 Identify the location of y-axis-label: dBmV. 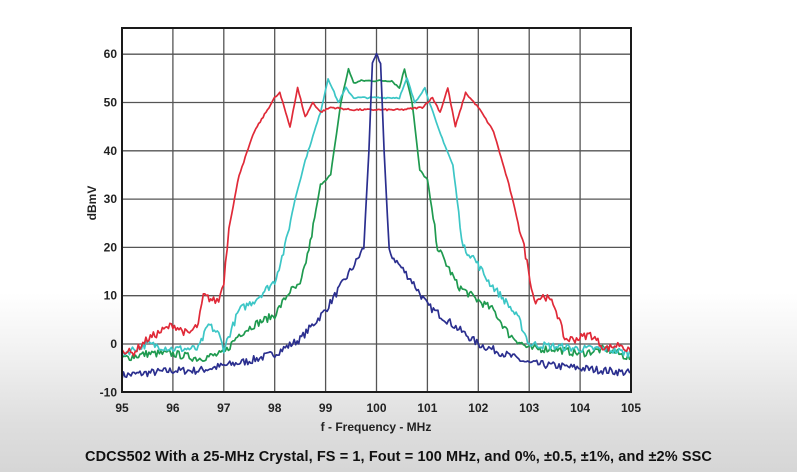
(92, 203).